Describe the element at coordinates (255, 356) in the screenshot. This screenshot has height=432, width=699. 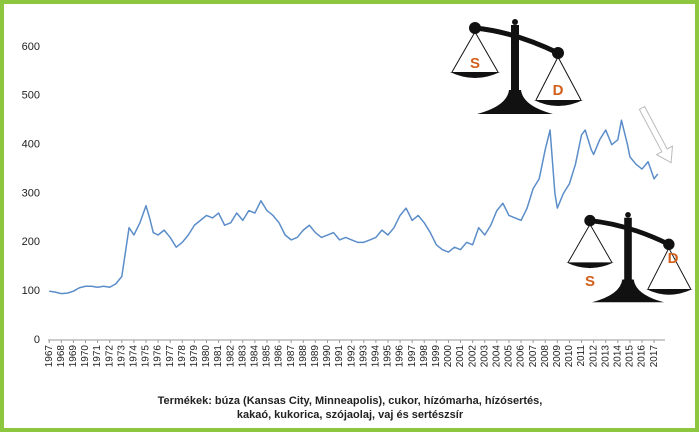
I see `x-tick-label: 1984` at that location.